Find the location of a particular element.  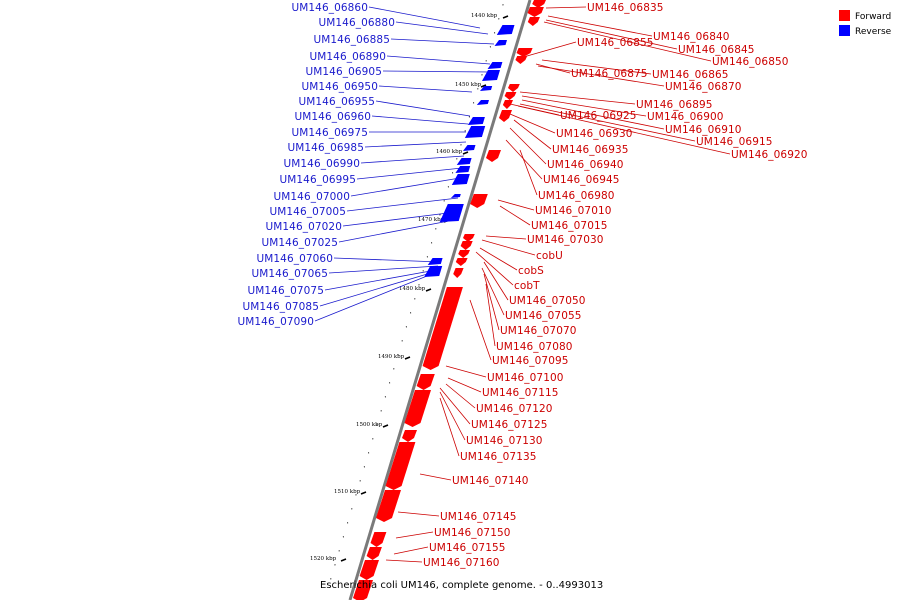

tick-1480: 1480 kbp is located at coordinates (415, 289).